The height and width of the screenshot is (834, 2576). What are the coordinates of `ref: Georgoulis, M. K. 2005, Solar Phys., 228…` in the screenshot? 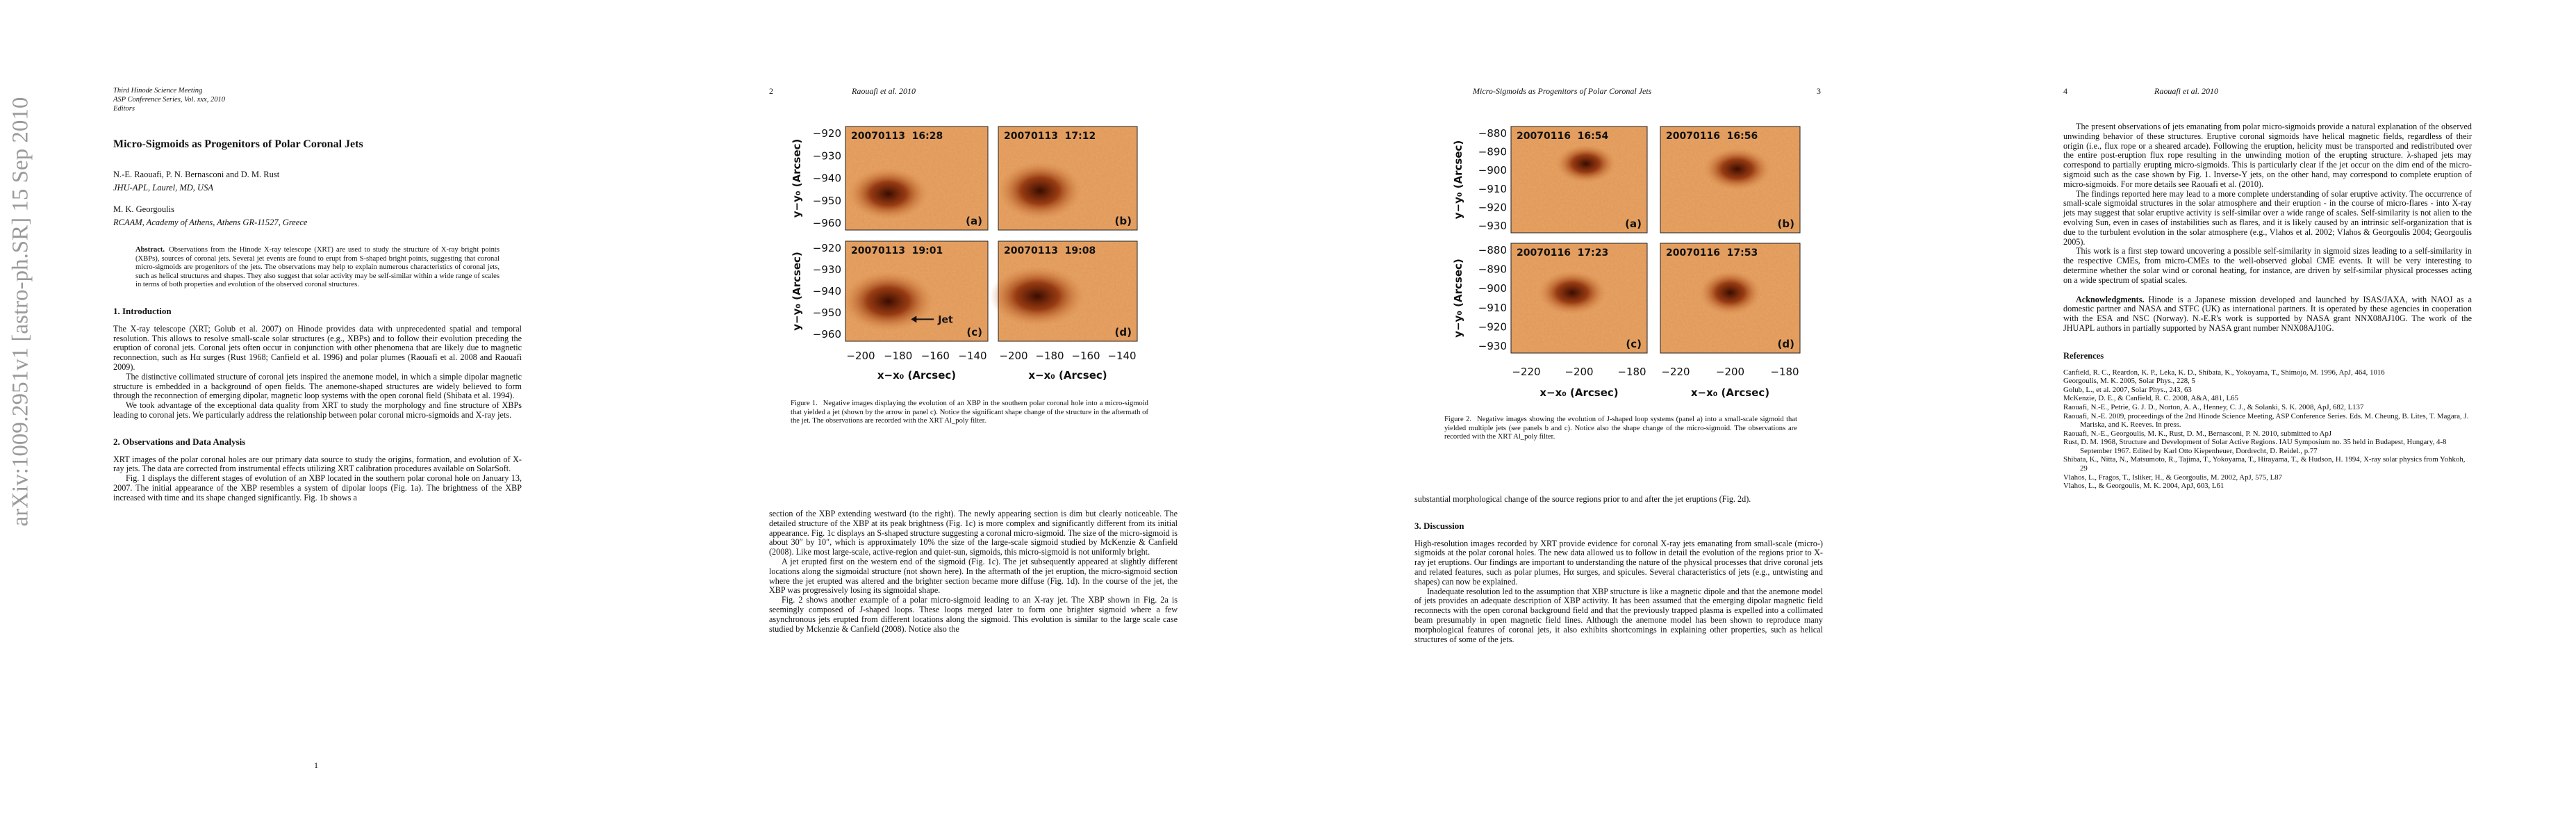 It's located at (2129, 381).